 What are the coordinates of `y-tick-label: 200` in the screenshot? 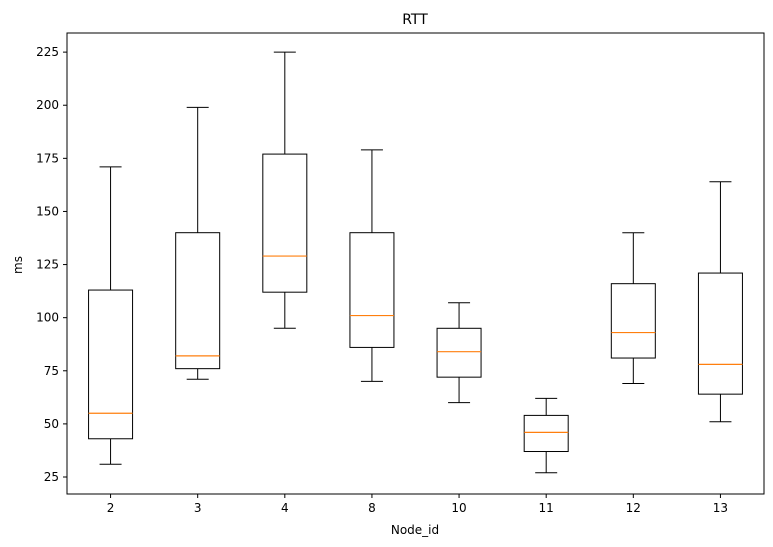 It's located at (47, 105).